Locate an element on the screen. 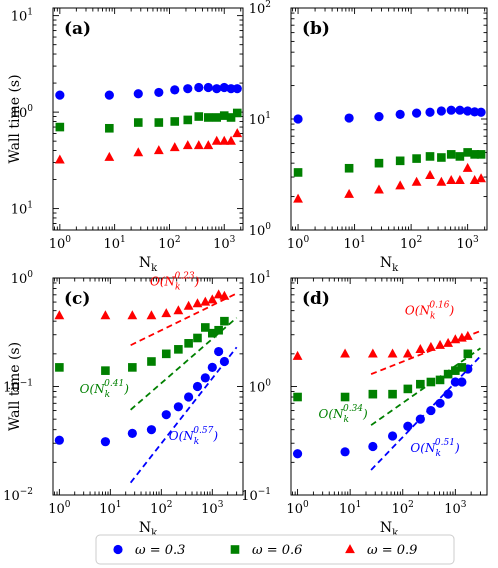 This screenshot has width=498, height=568. legend-box is located at coordinates (275, 549).